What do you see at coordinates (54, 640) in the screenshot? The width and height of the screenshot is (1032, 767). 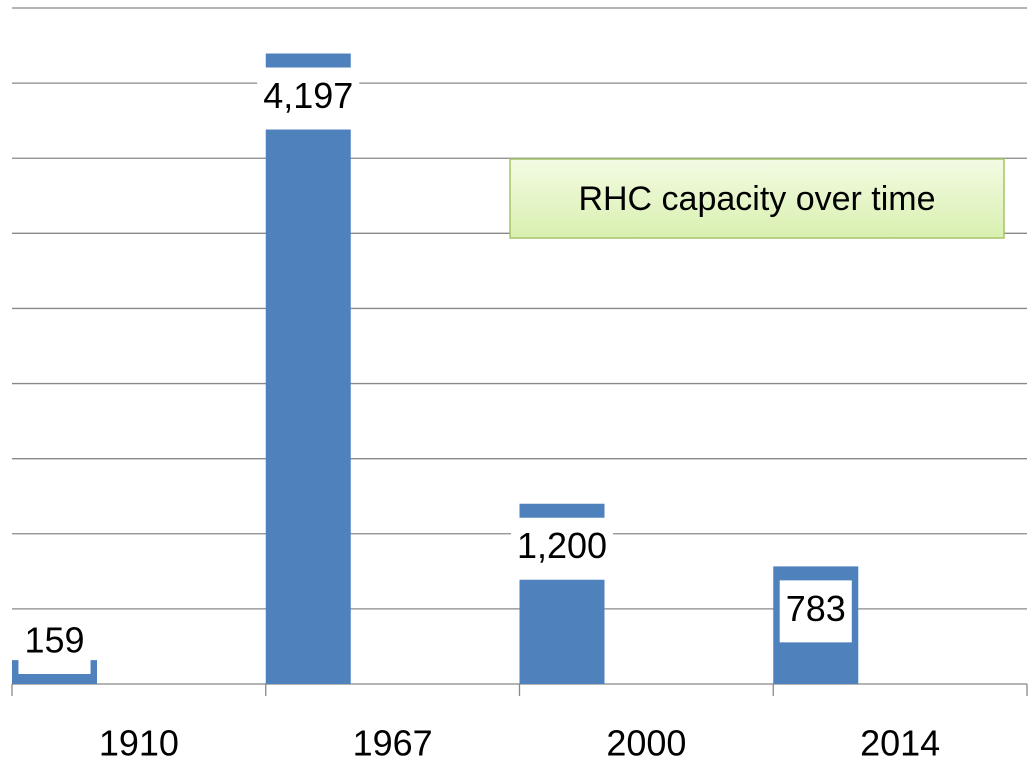 I see `data-label: 159` at bounding box center [54, 640].